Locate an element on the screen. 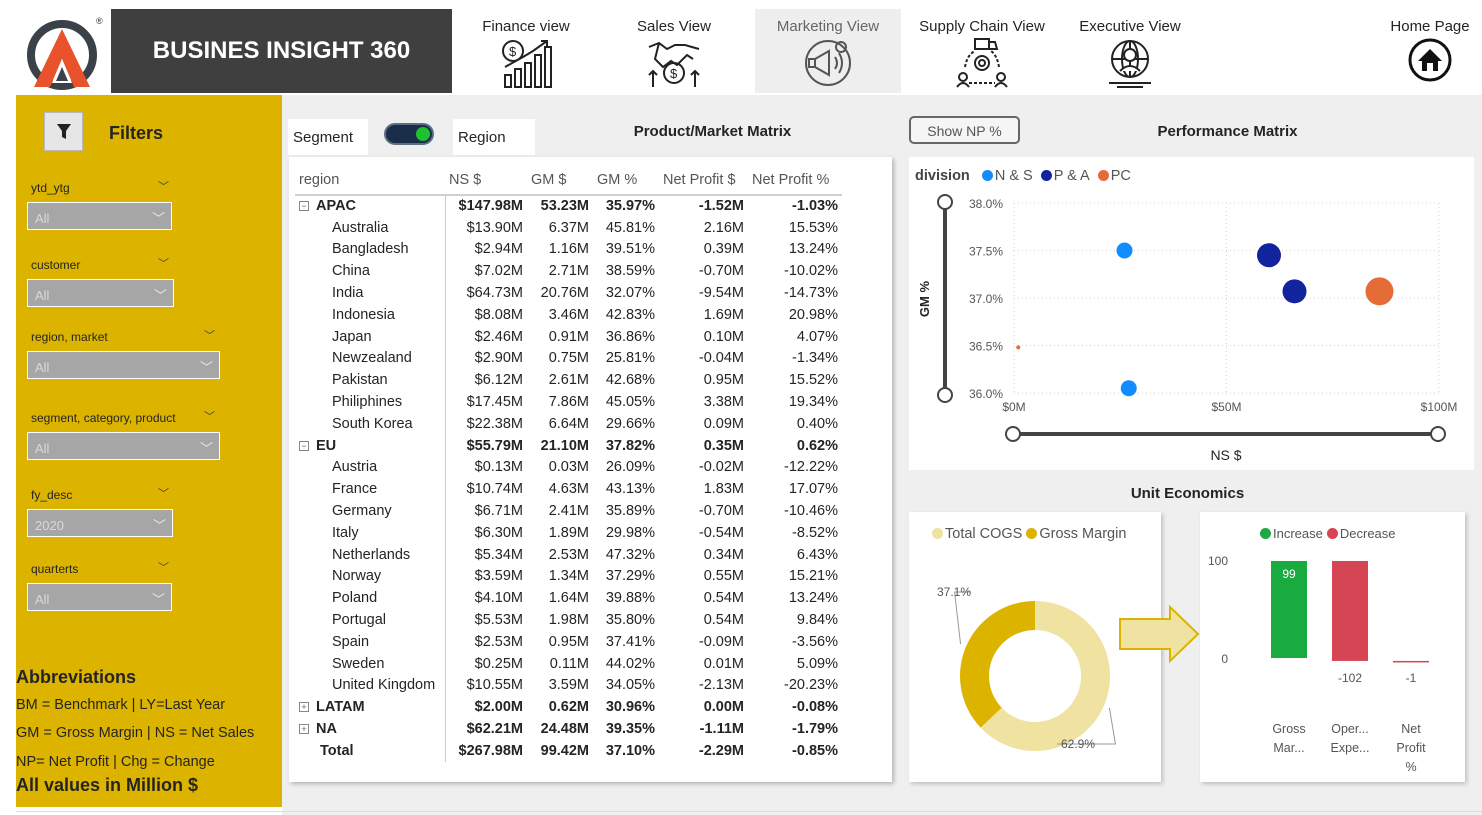 The image size is (1482, 815). segment-region-toggle is located at coordinates (409, 134).